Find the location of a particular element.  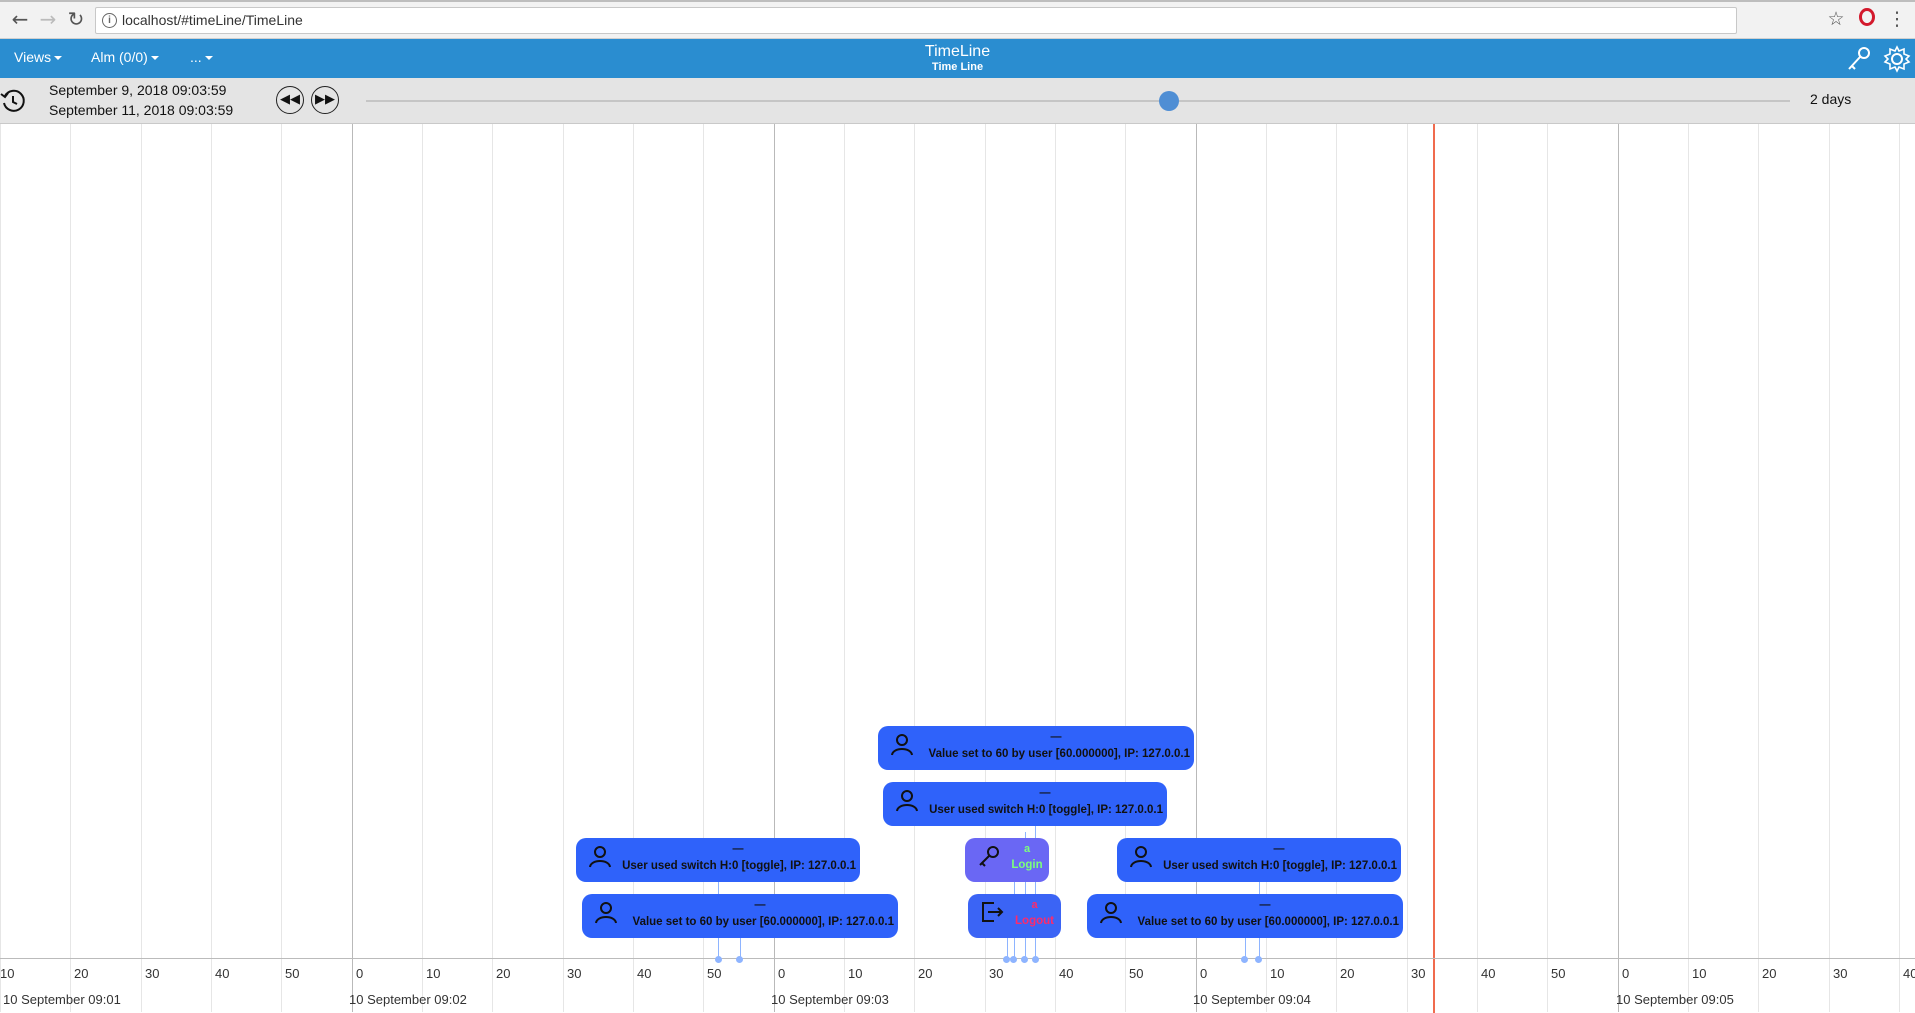

views-menu-label: Views is located at coordinates (33, 57).